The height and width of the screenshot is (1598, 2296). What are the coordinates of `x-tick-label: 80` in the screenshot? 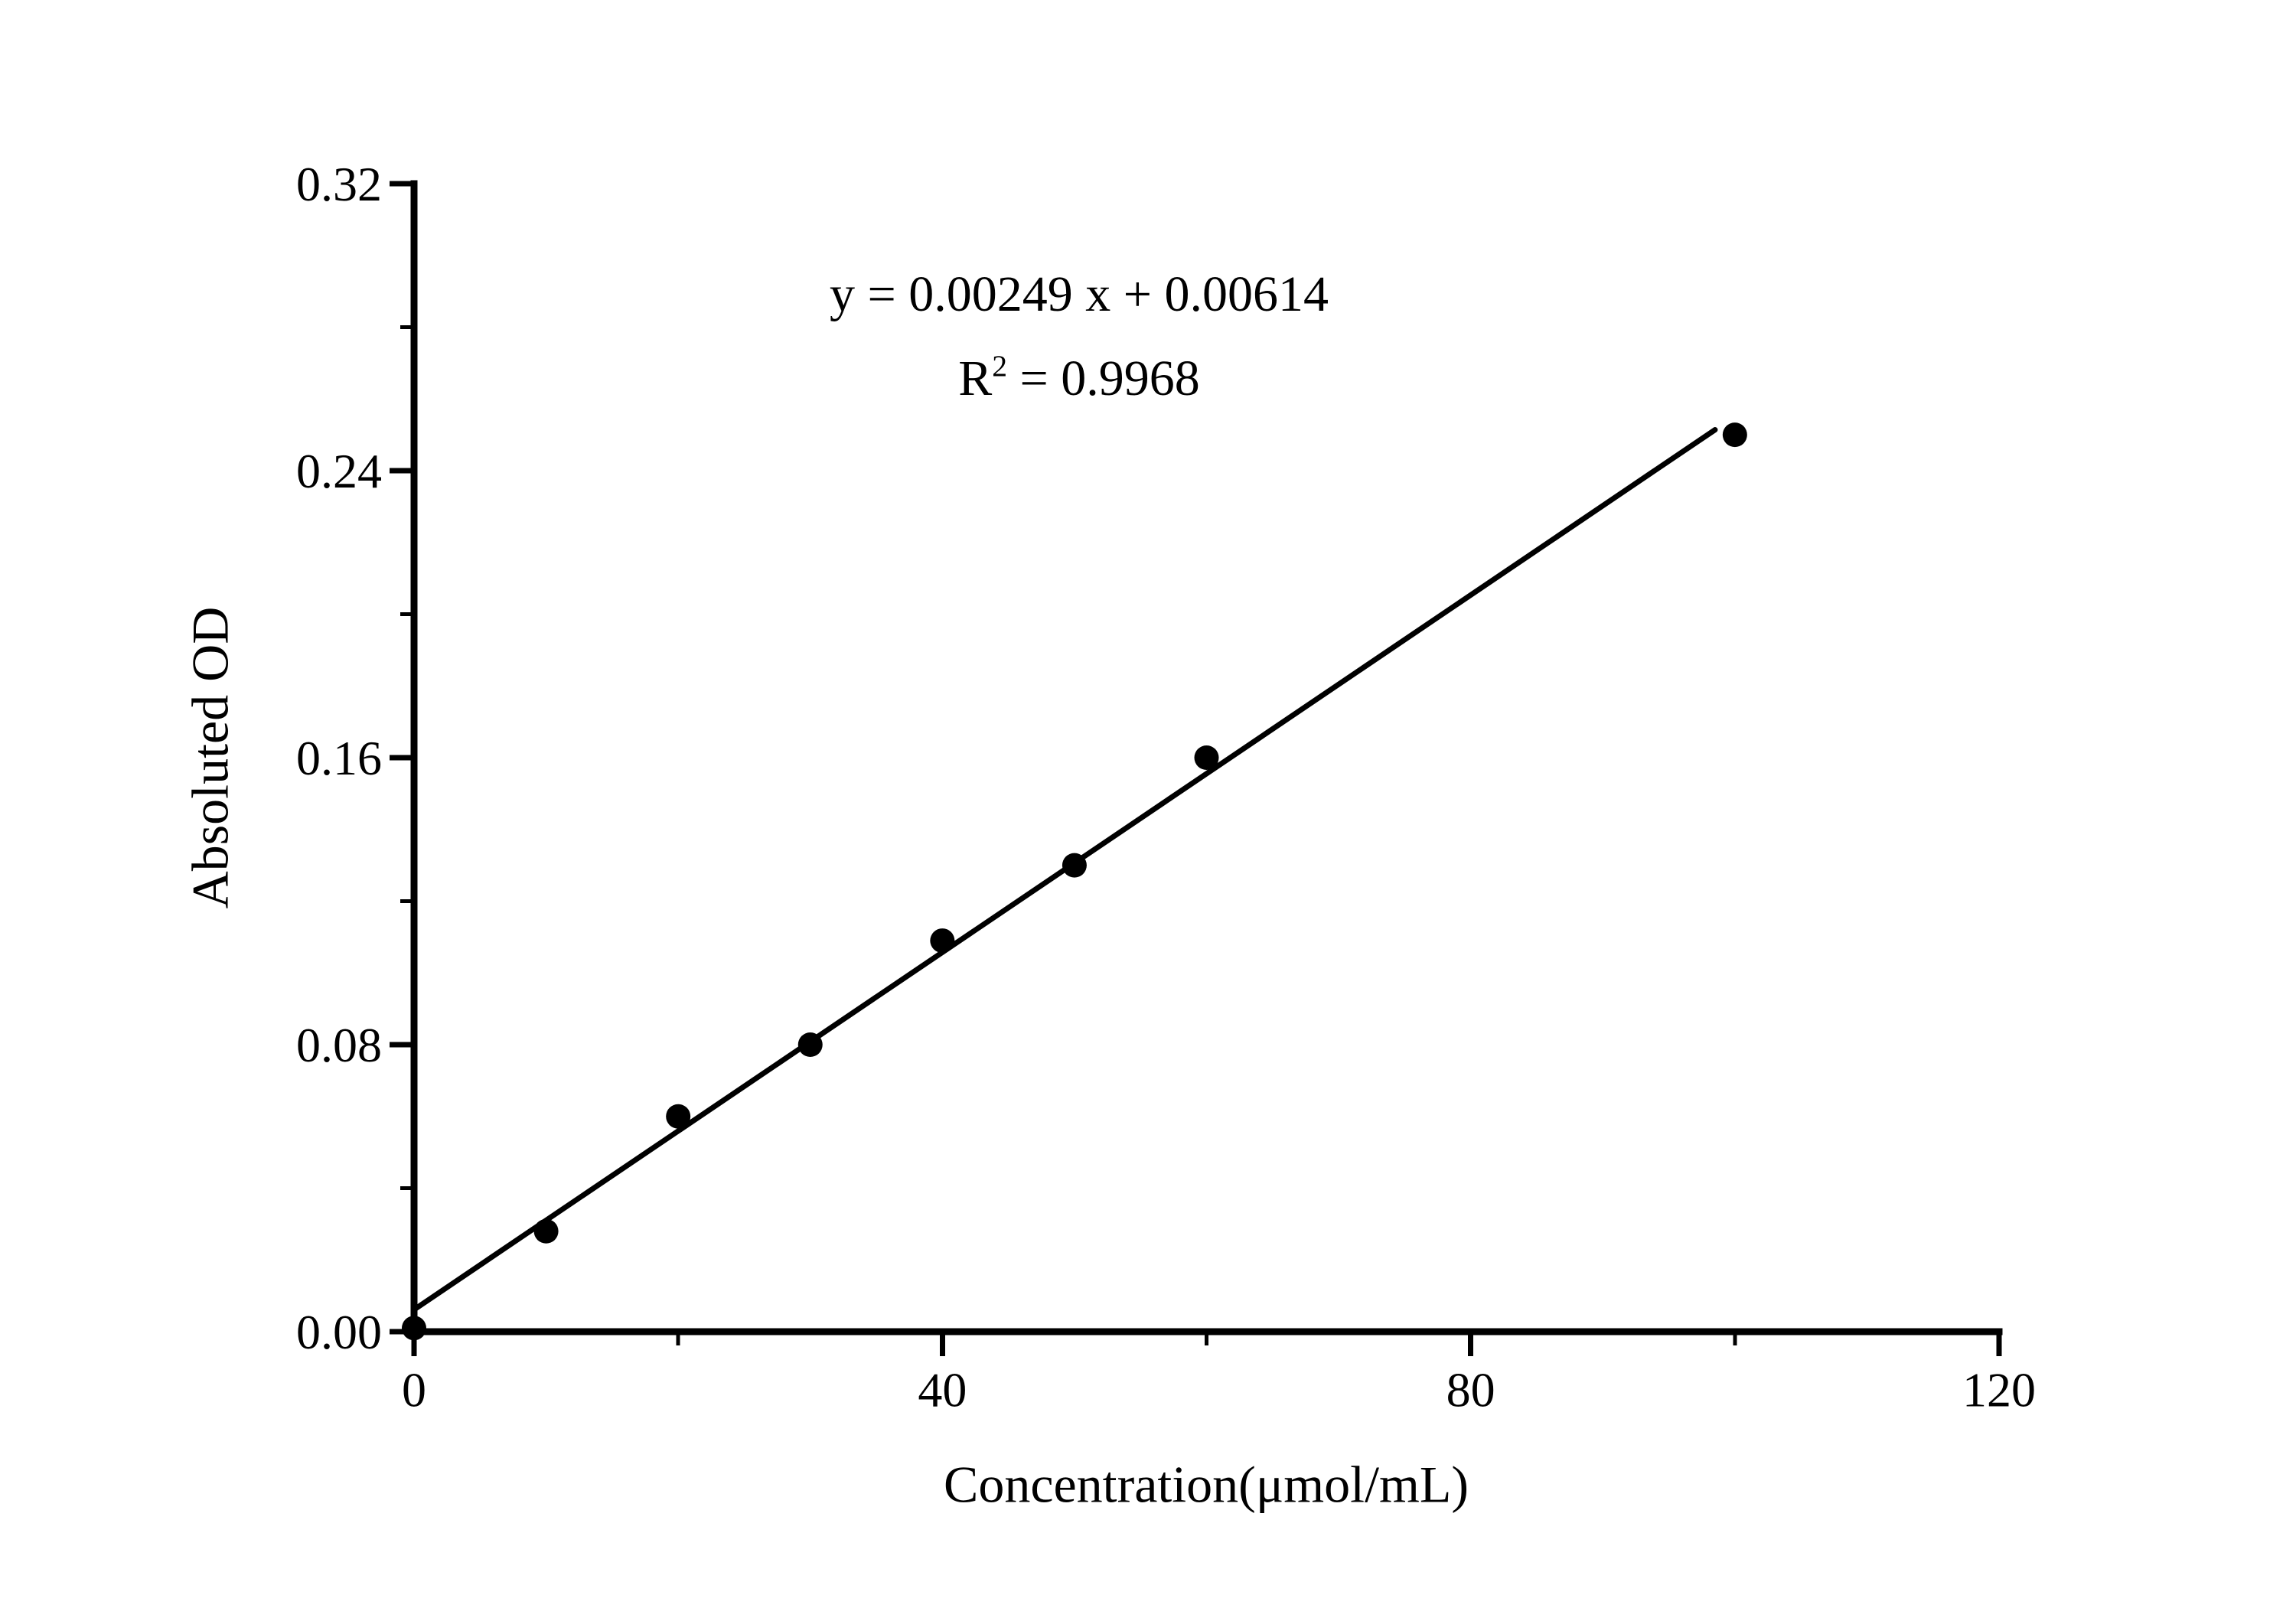 It's located at (1470, 1390).